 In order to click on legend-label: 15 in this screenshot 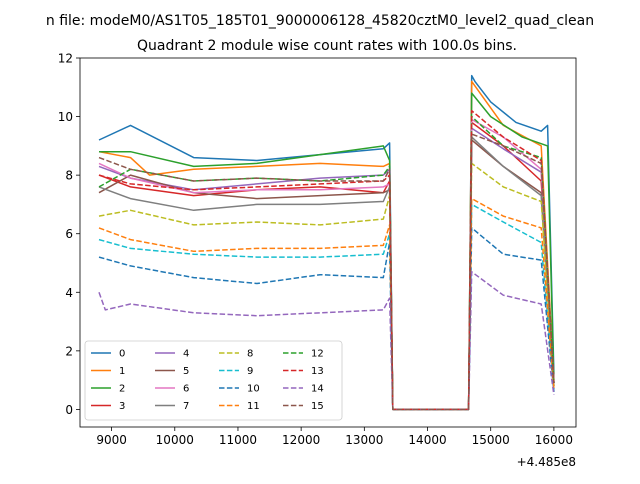, I will do `click(317, 406)`.